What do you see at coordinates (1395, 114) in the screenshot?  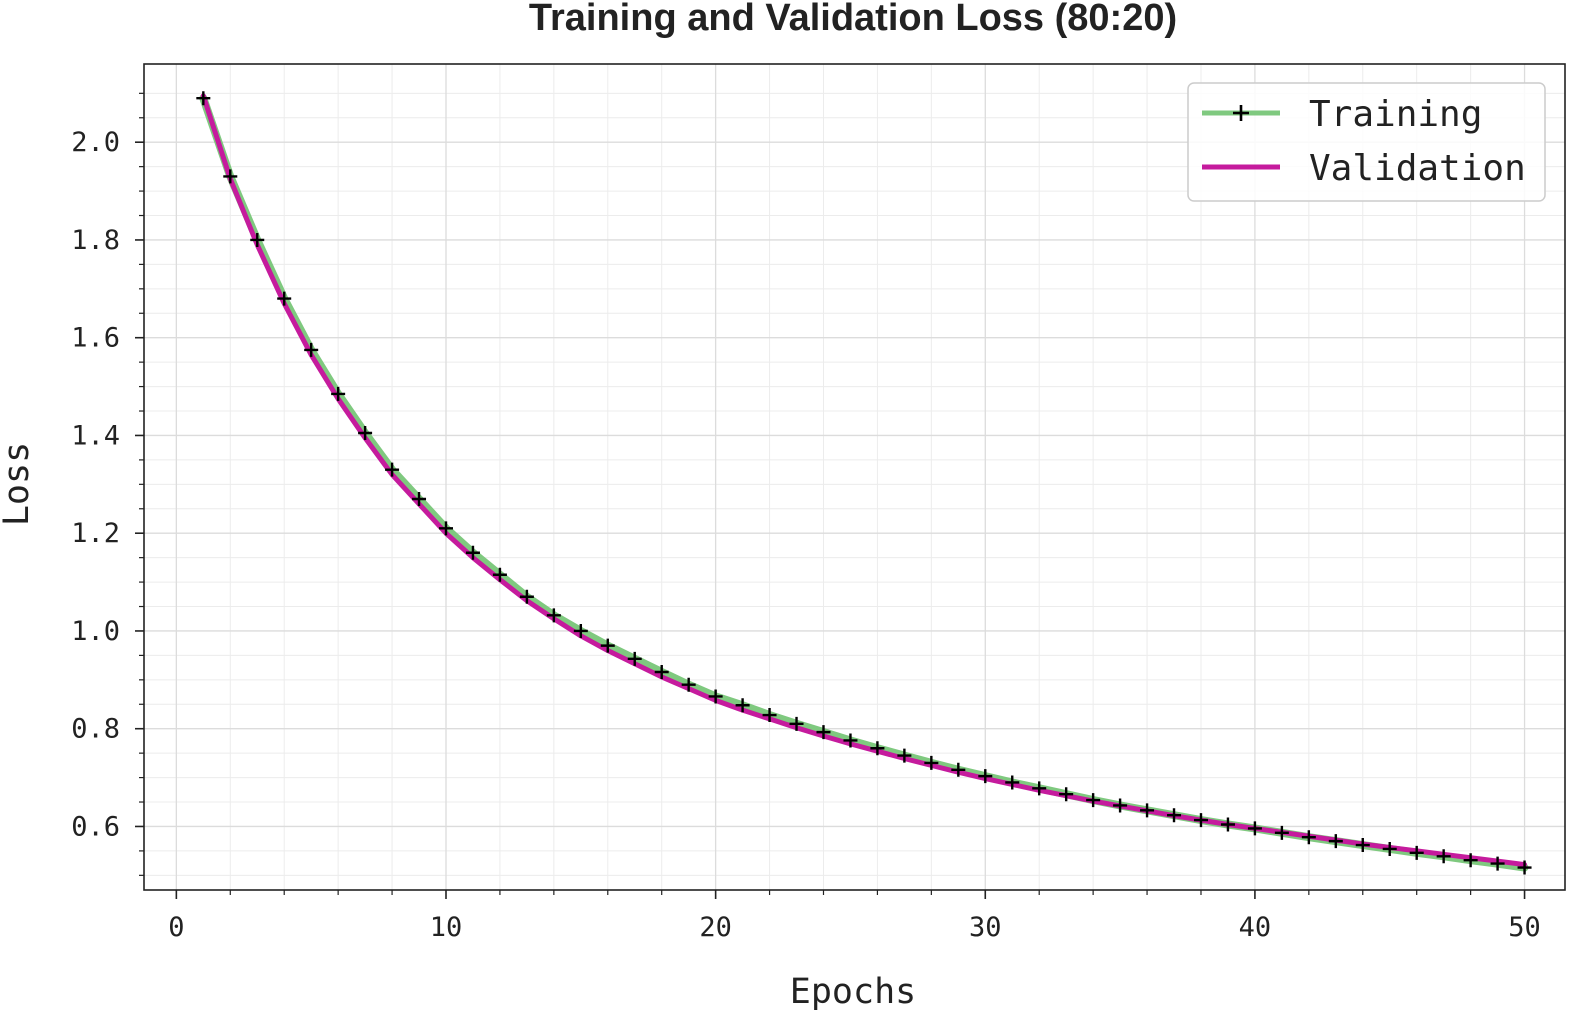 I see `legend-label-training: Training` at bounding box center [1395, 114].